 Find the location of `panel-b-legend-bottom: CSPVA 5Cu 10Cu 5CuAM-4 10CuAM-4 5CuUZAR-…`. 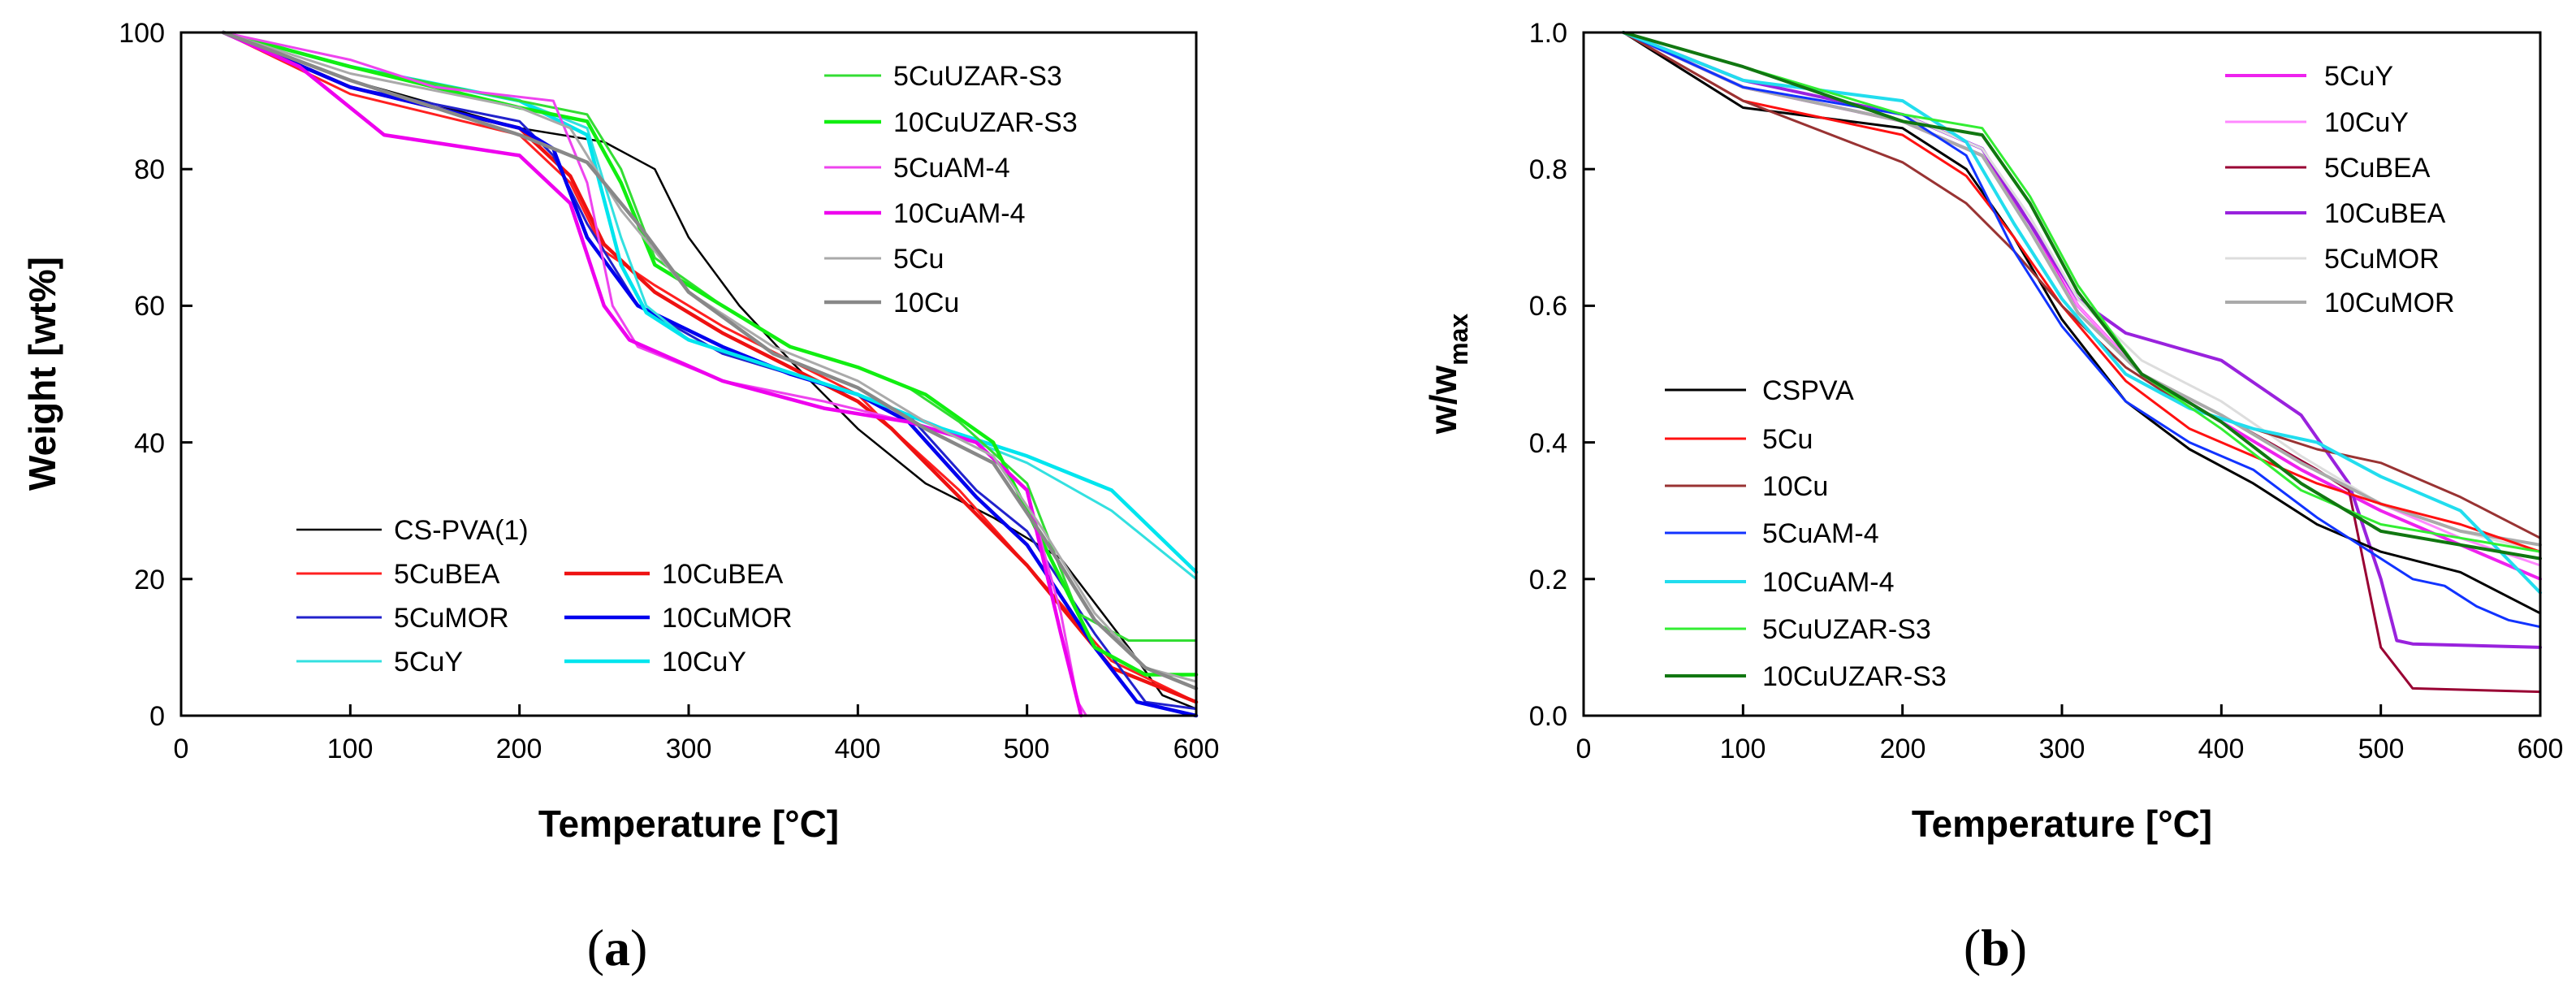

panel-b-legend-bottom: CSPVA 5Cu 10Cu 5CuAM-4 10CuAM-4 5CuUZAR-… is located at coordinates (1806, 533).